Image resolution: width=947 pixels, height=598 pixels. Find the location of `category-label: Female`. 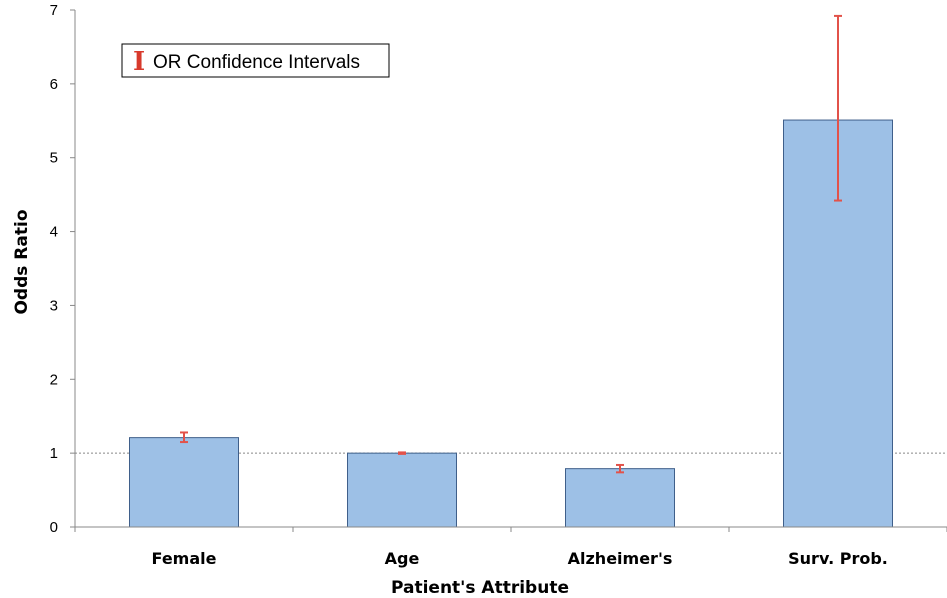

category-label: Female is located at coordinates (184, 558).